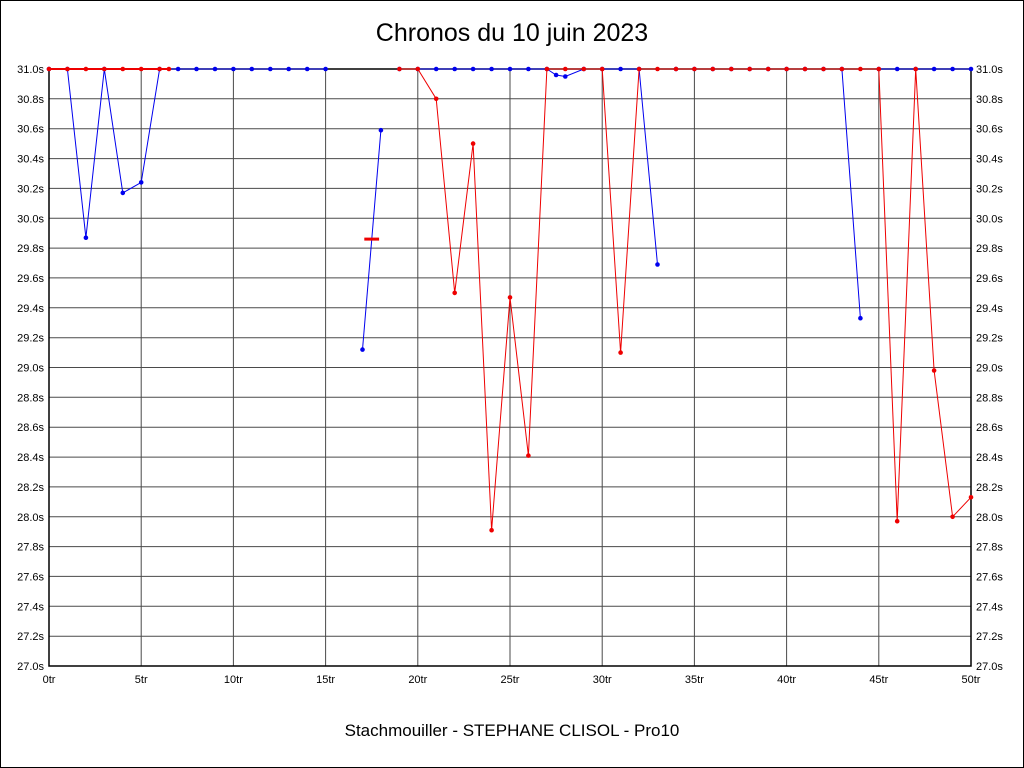 The height and width of the screenshot is (768, 1024). I want to click on y-tick-label-right: 27.6s, so click(989, 577).